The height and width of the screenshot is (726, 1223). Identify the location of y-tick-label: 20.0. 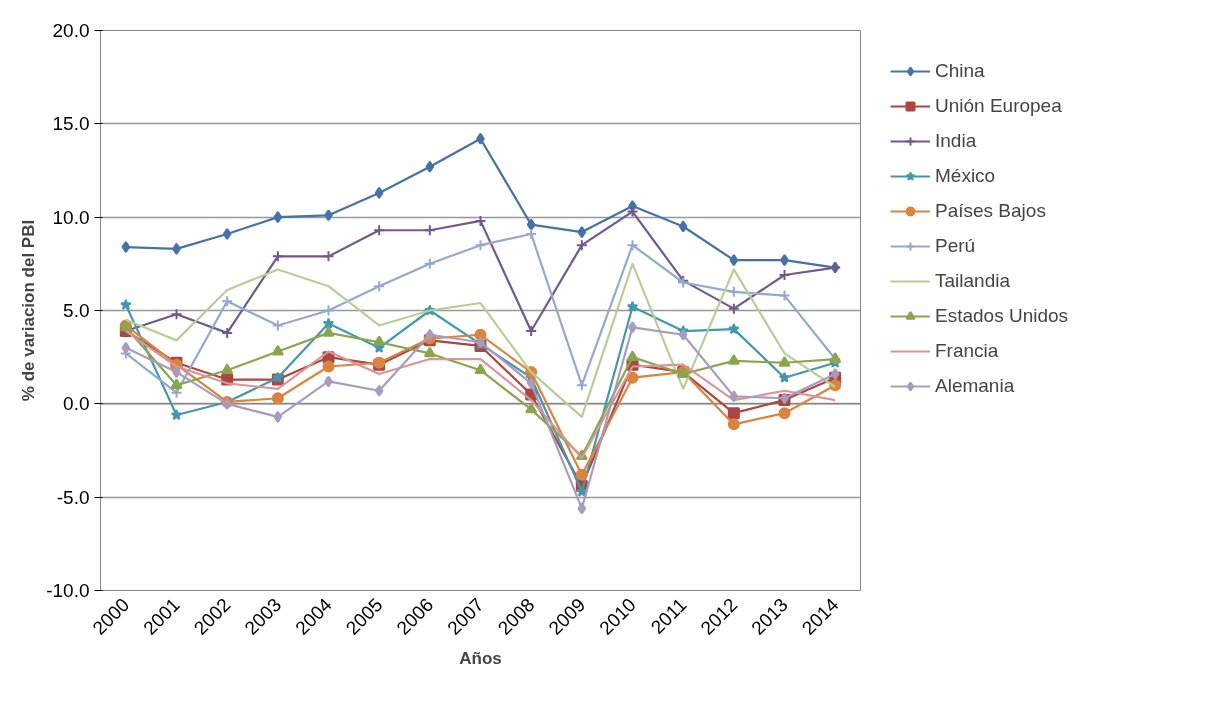
(71, 30).